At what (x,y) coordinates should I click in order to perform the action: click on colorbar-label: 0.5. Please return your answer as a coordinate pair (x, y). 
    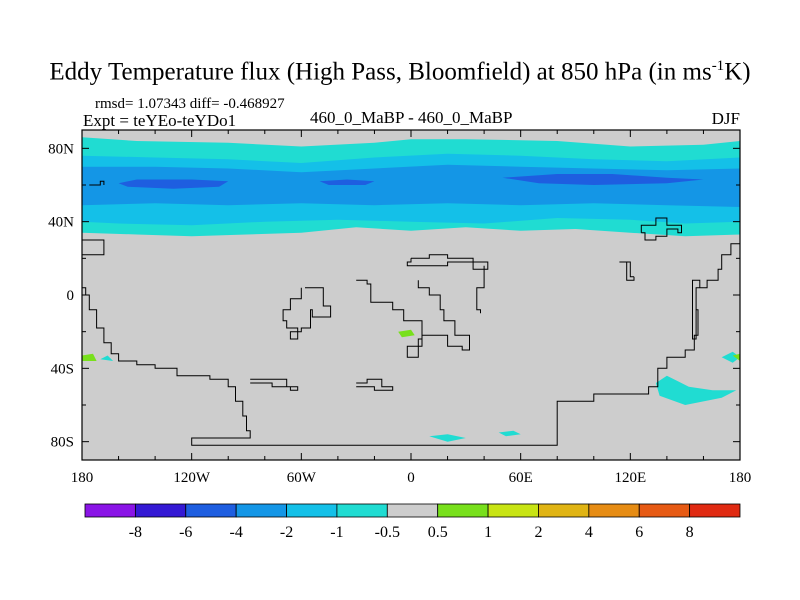
    Looking at the image, I should click on (438, 532).